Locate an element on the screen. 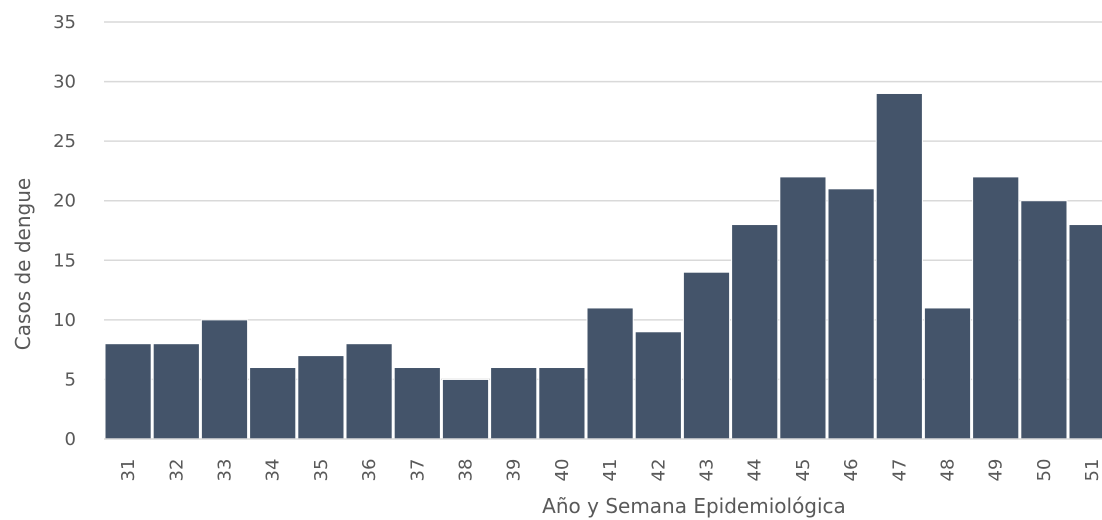  y-tick-label: 10 is located at coordinates (64, 320).